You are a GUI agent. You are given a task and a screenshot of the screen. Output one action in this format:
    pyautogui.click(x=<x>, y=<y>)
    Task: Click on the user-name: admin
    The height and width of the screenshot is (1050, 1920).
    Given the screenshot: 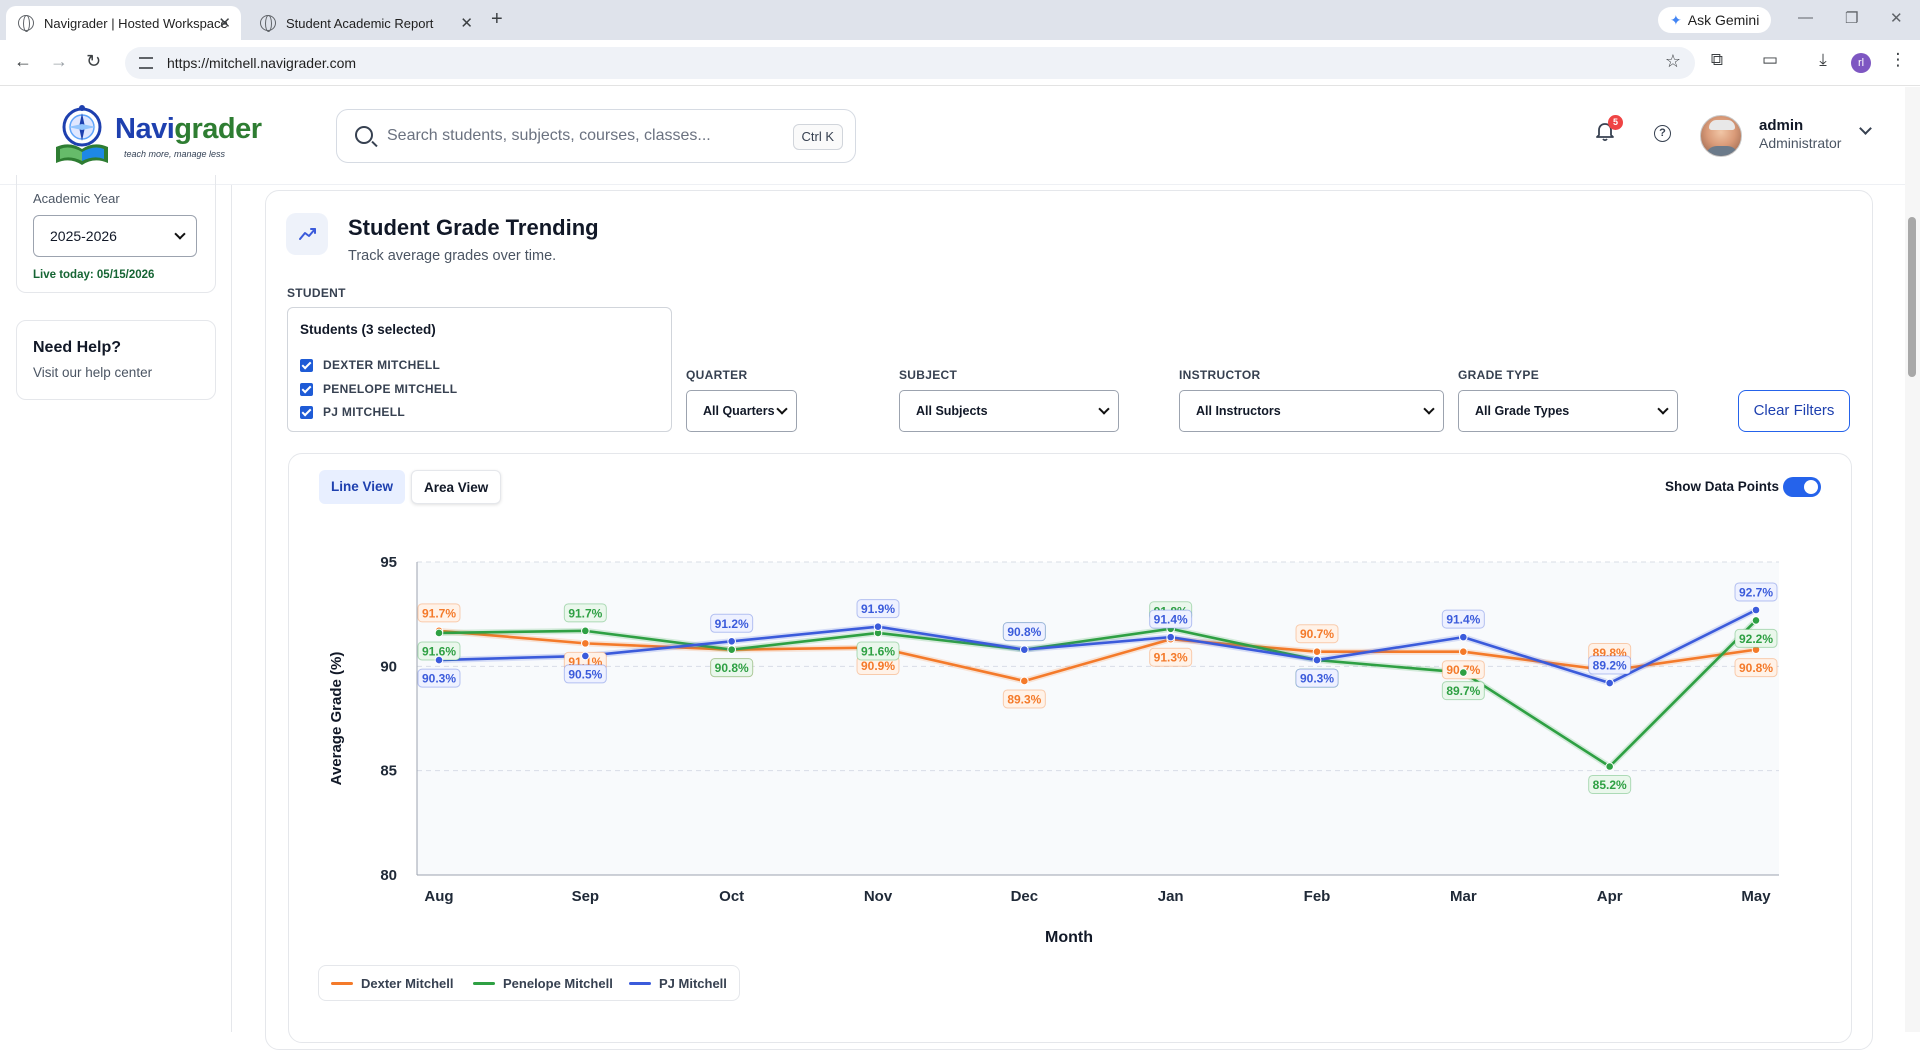 What is the action you would take?
    pyautogui.click(x=1781, y=125)
    